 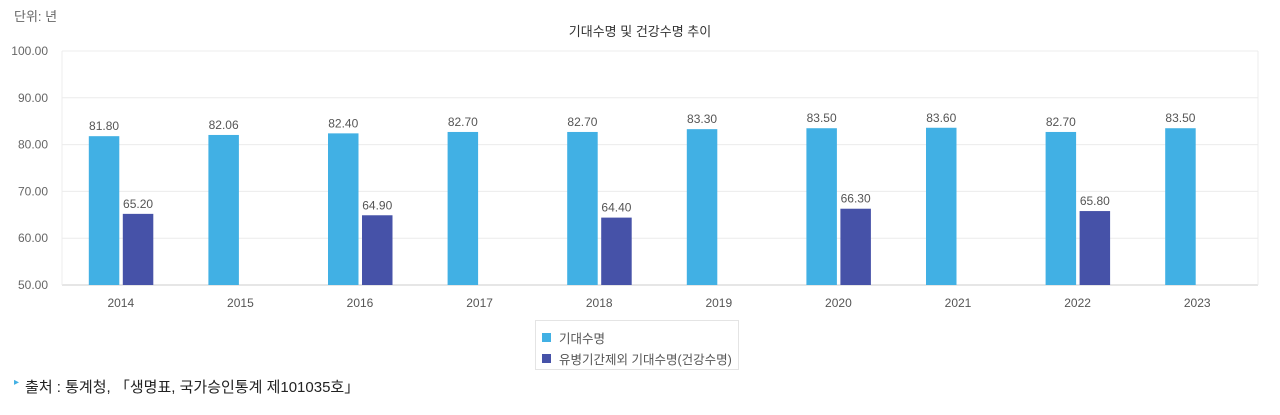 What do you see at coordinates (645, 360) in the screenshot?
I see `legend-label: 유병기간제외 기대수명(건강수명)` at bounding box center [645, 360].